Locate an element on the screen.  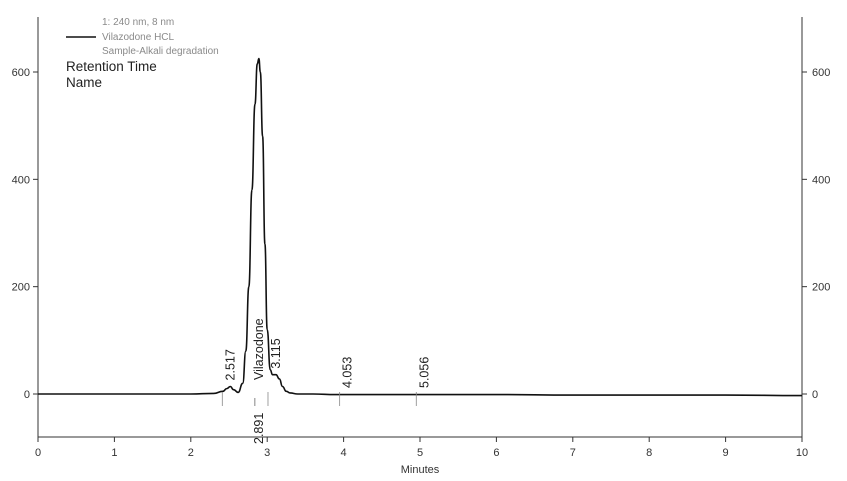
legend-name: Name is located at coordinates (84, 82).